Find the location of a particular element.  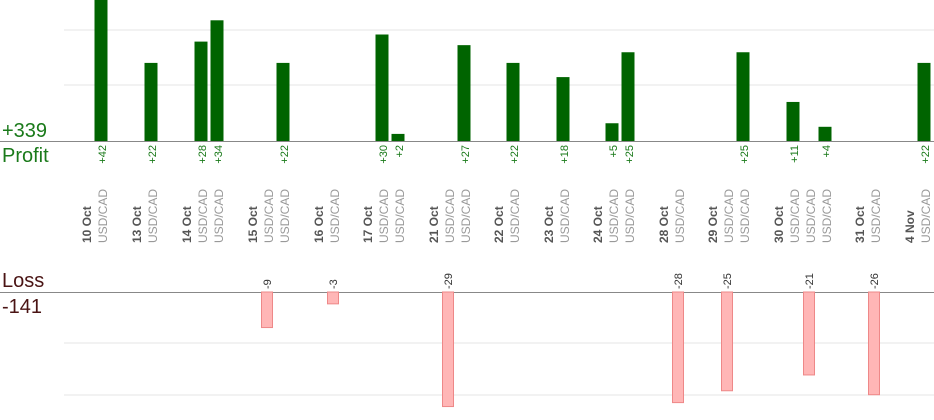

profit-value-label: +28 is located at coordinates (203, 154).